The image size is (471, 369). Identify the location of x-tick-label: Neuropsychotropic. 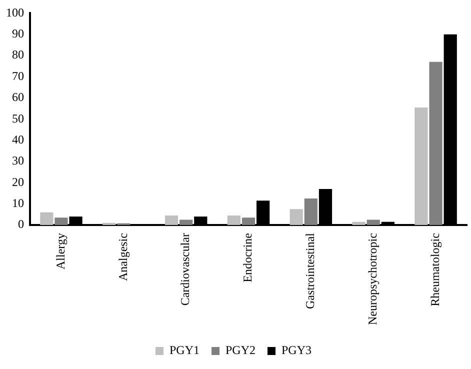
(373, 279).